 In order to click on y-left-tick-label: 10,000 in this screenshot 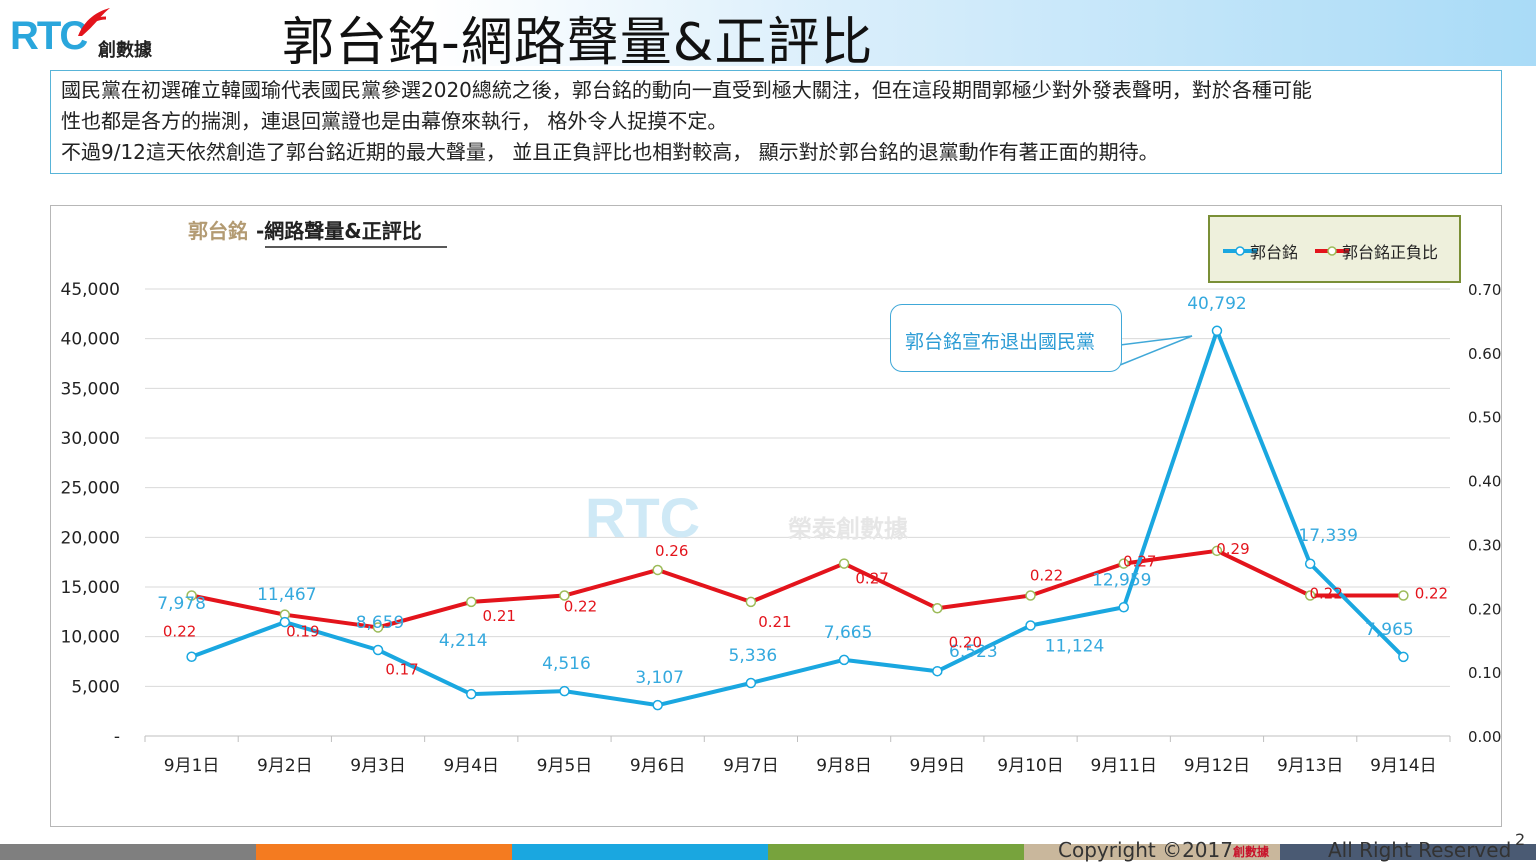, I will do `click(90, 638)`.